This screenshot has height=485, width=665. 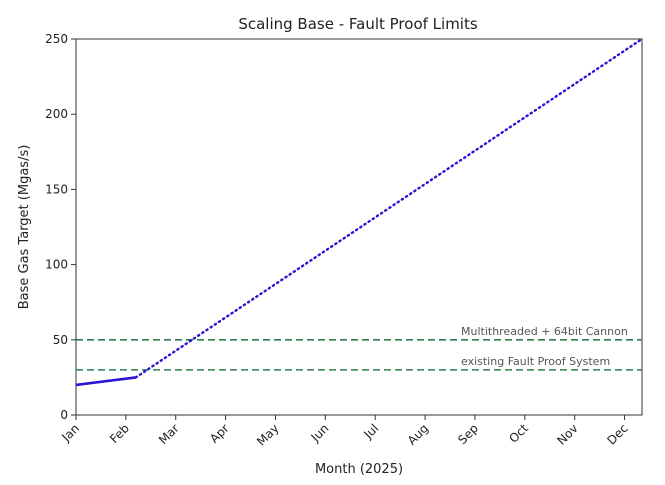 I want to click on x-tick-label: May, so click(x=267, y=434).